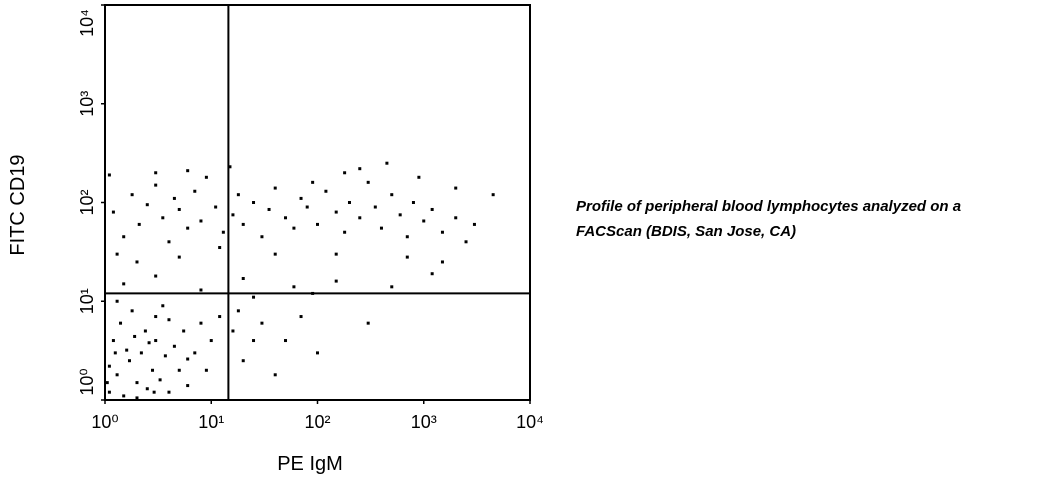 Image resolution: width=1059 pixels, height=483 pixels. I want to click on y-tick-label: 10⁰, so click(87, 381).